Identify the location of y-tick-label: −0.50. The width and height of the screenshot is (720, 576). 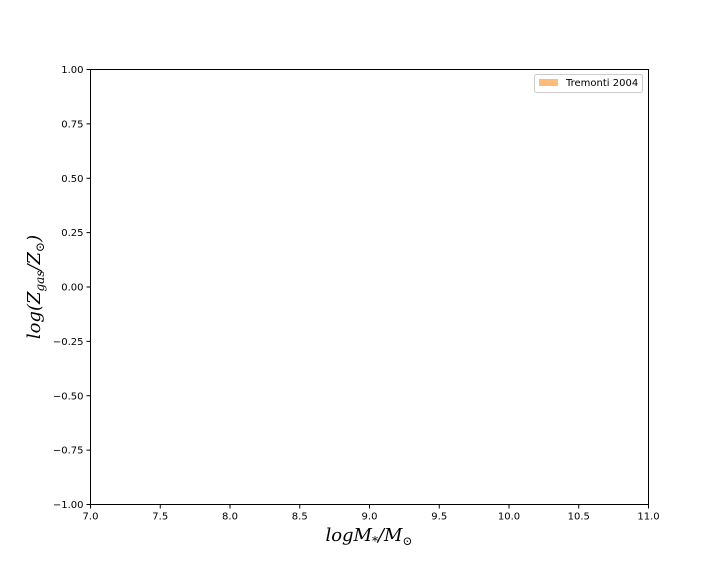
(68, 396).